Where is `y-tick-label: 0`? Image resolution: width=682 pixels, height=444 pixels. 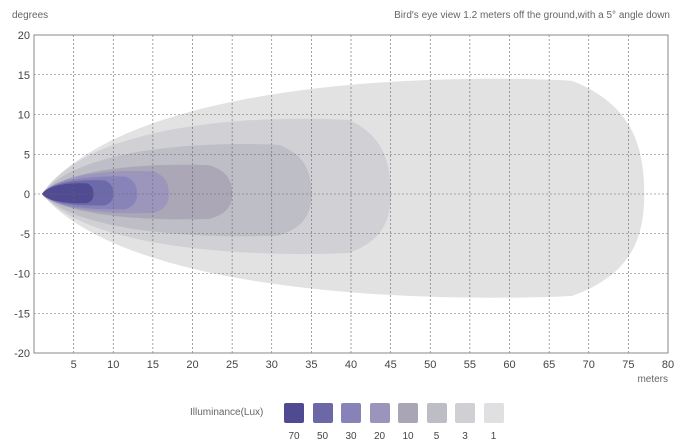
y-tick-label: 0 is located at coordinates (27, 195).